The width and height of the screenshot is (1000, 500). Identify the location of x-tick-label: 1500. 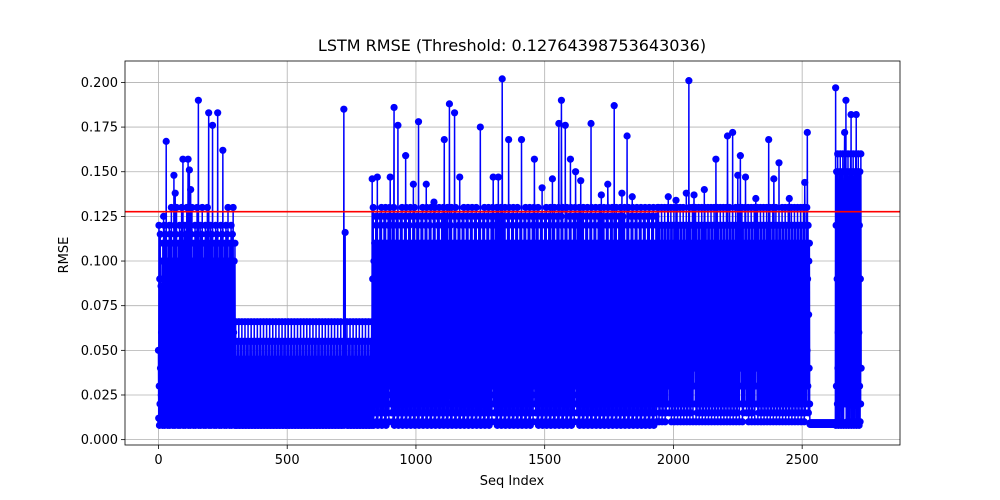
(544, 460).